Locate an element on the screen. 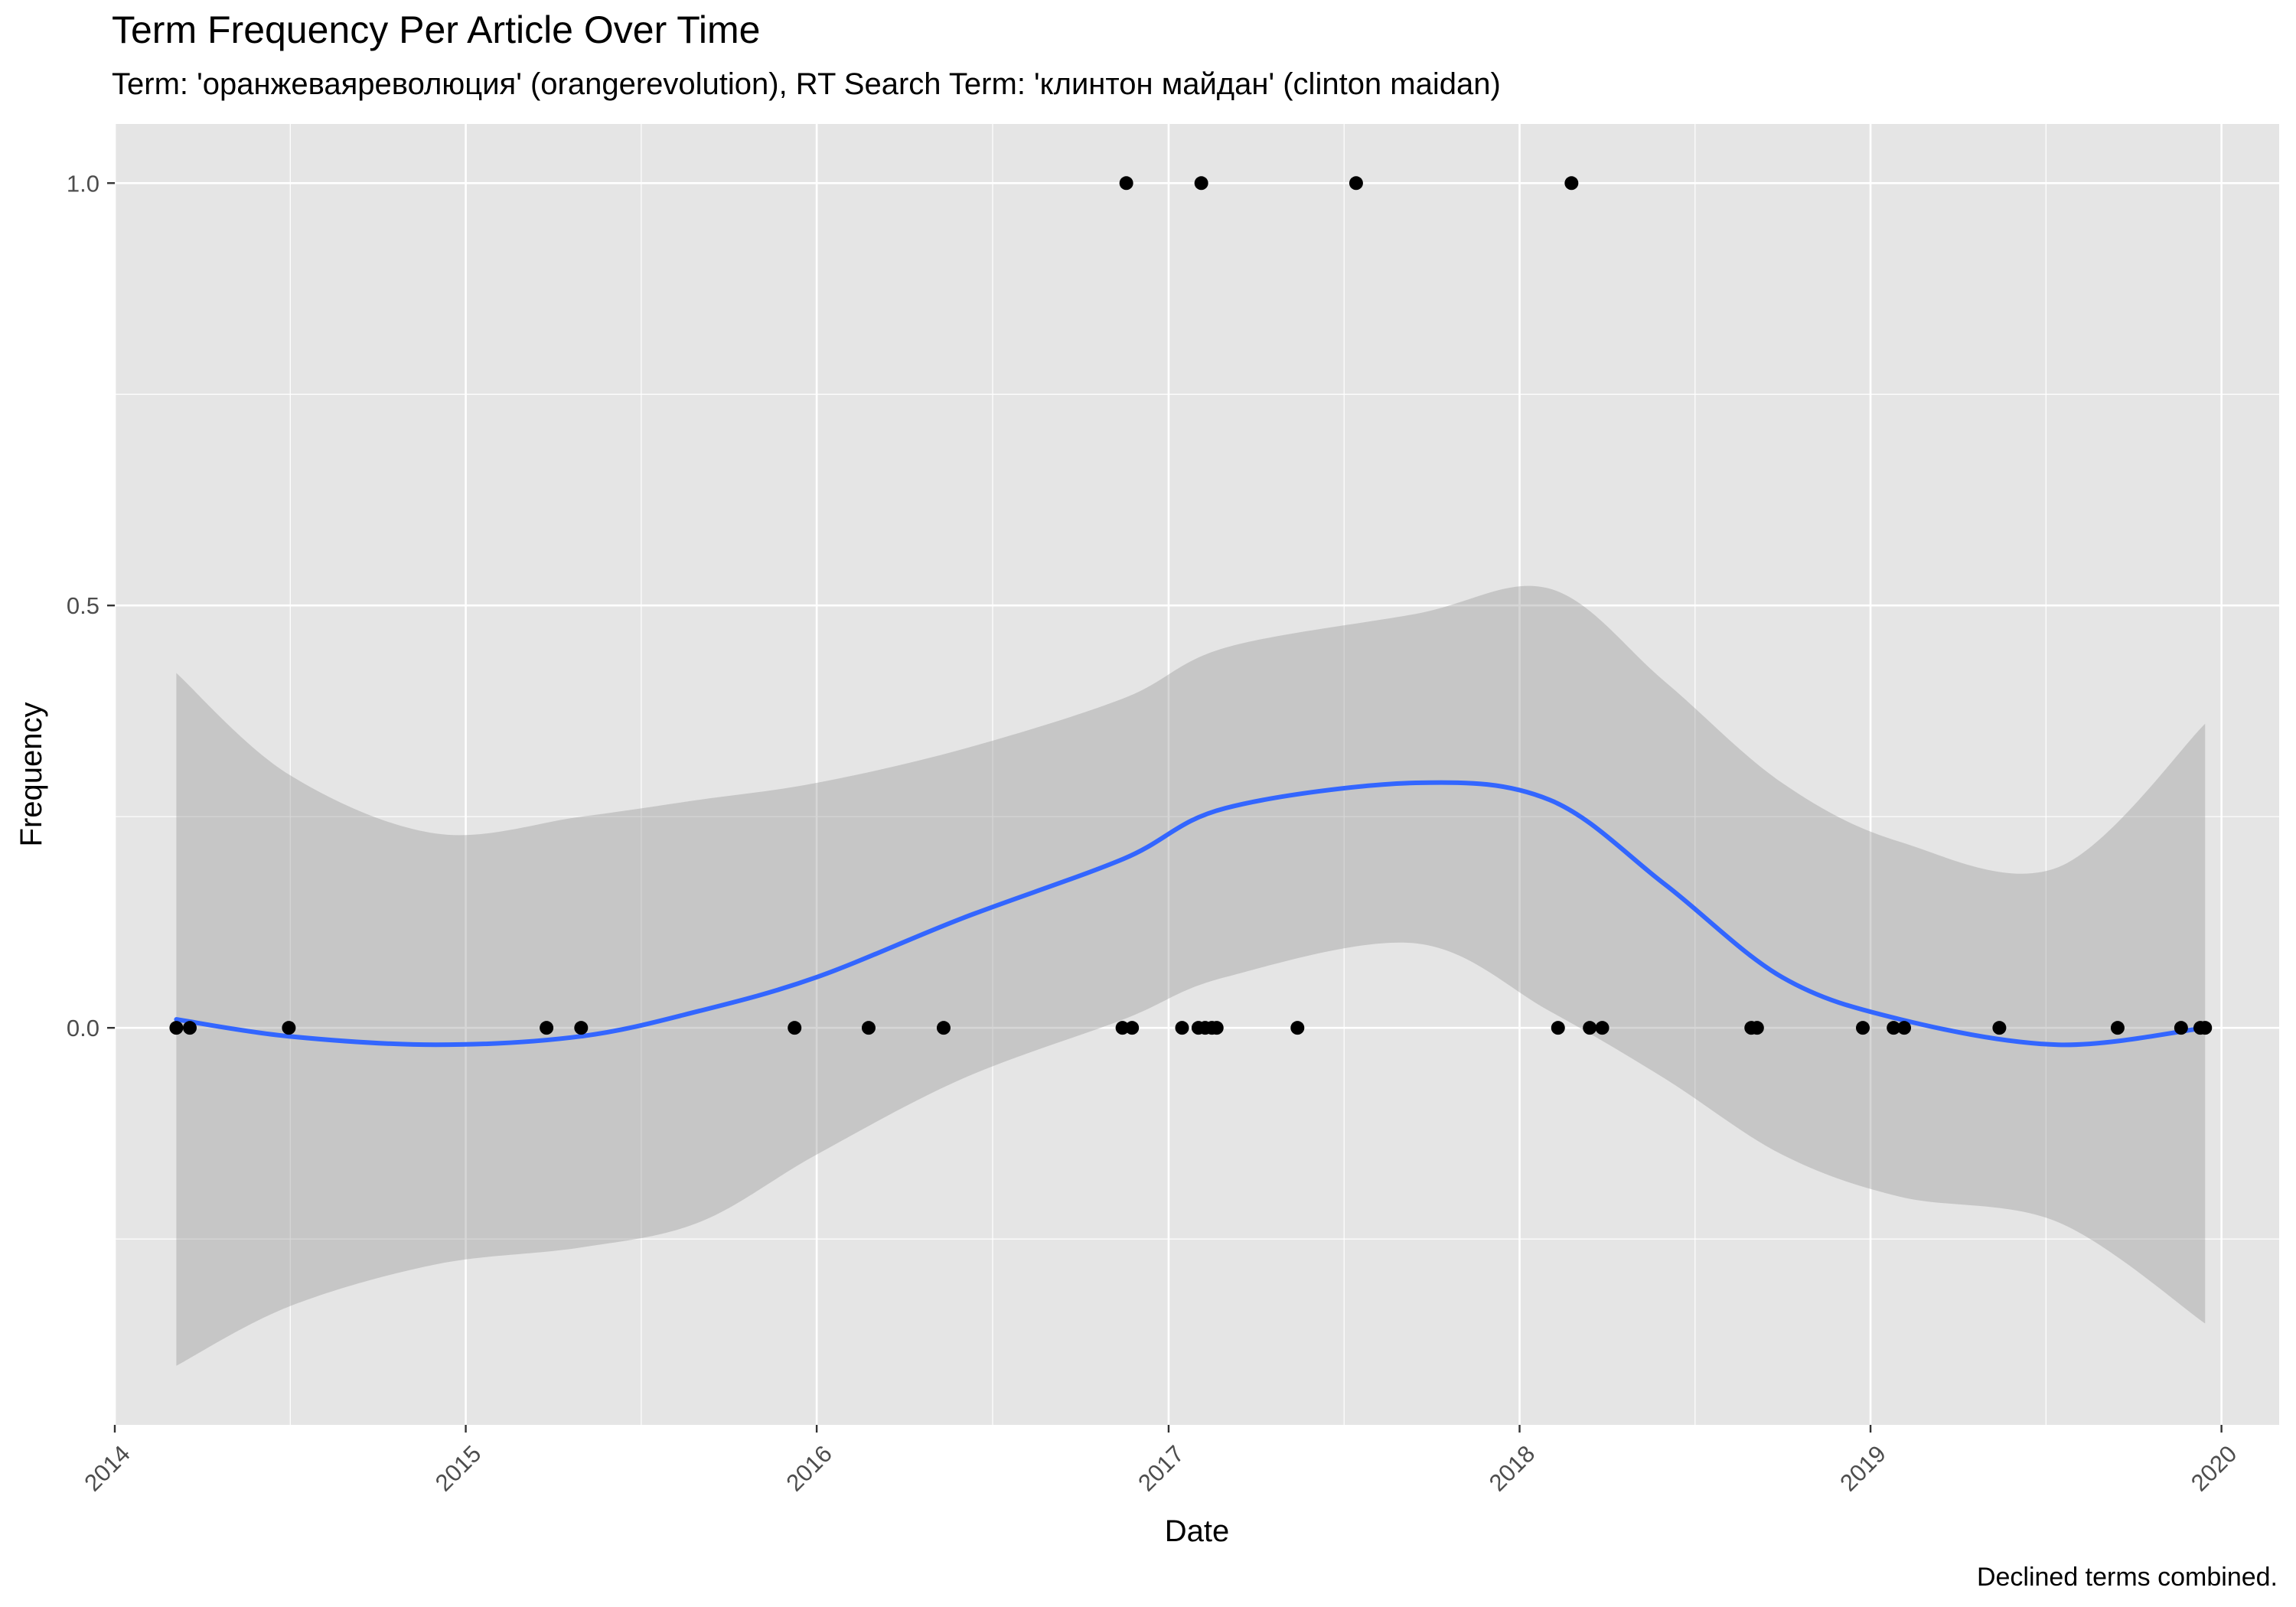  chart-caption: Declined terms combined. is located at coordinates (2127, 1577).